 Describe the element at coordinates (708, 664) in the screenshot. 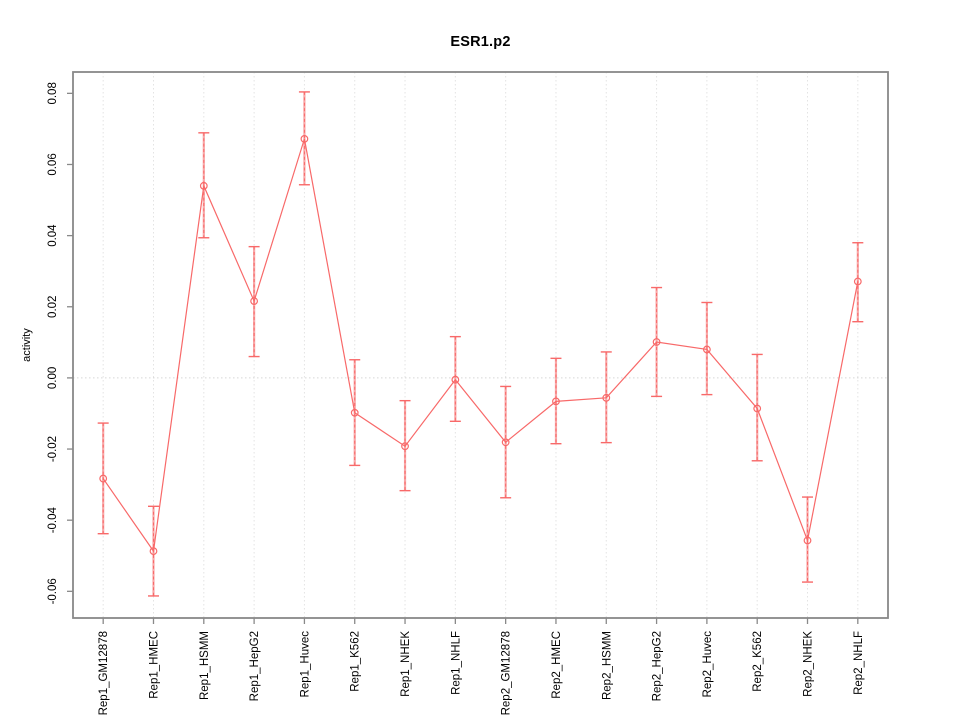

I see `x-tick-label: Rep2_Huvec` at that location.